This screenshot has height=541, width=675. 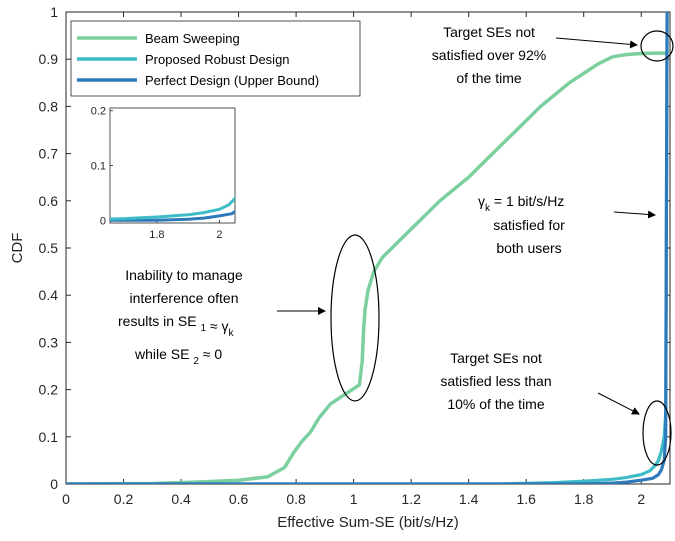 I want to click on svg-text: interference often, so click(x=184, y=298).